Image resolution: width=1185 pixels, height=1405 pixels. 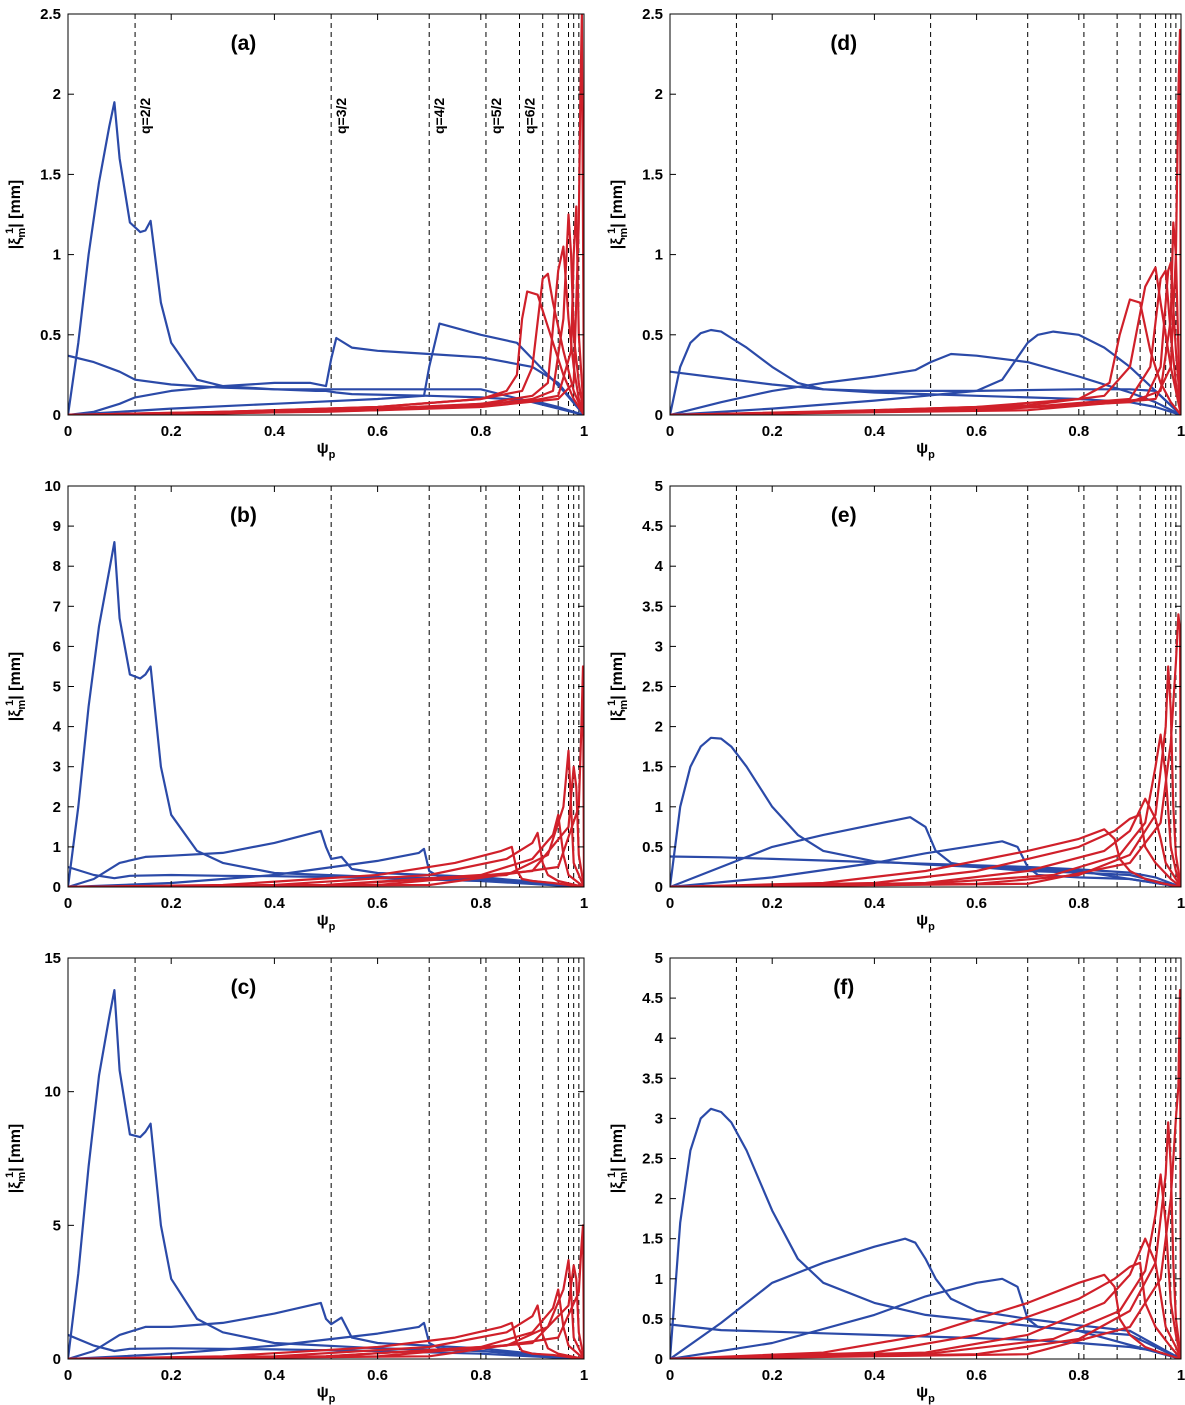 I want to click on q-annotation: q=6/2, so click(x=530, y=116).